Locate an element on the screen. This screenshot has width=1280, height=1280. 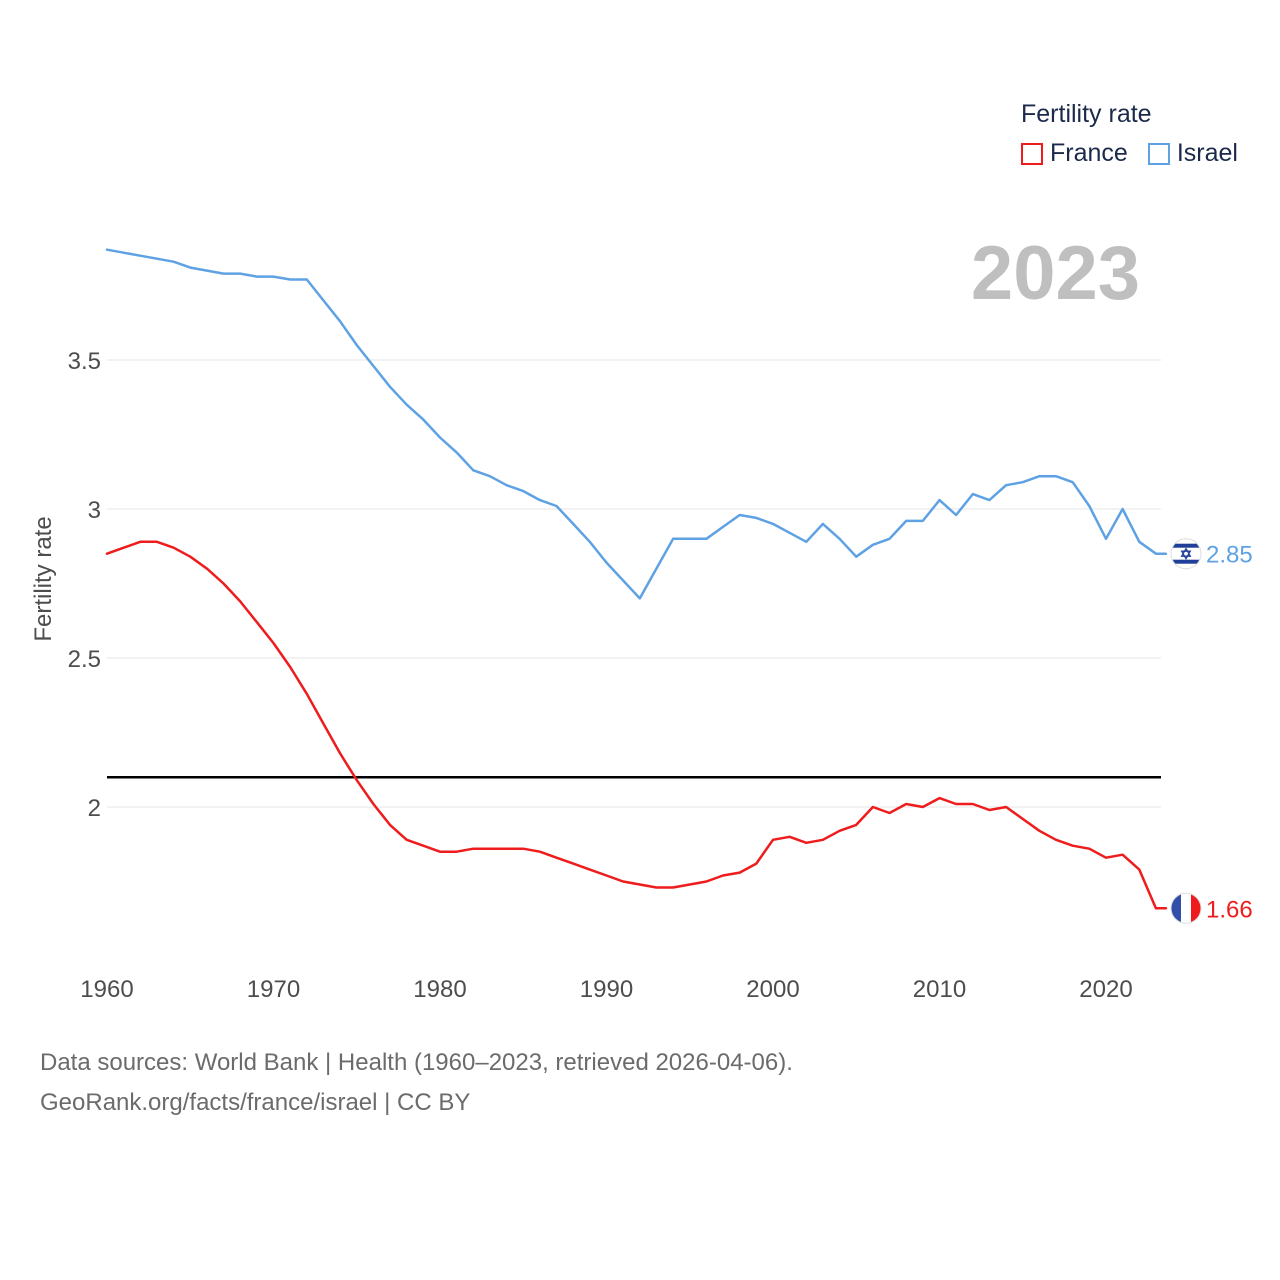
y-tick-label-2: 3 is located at coordinates (94, 510).